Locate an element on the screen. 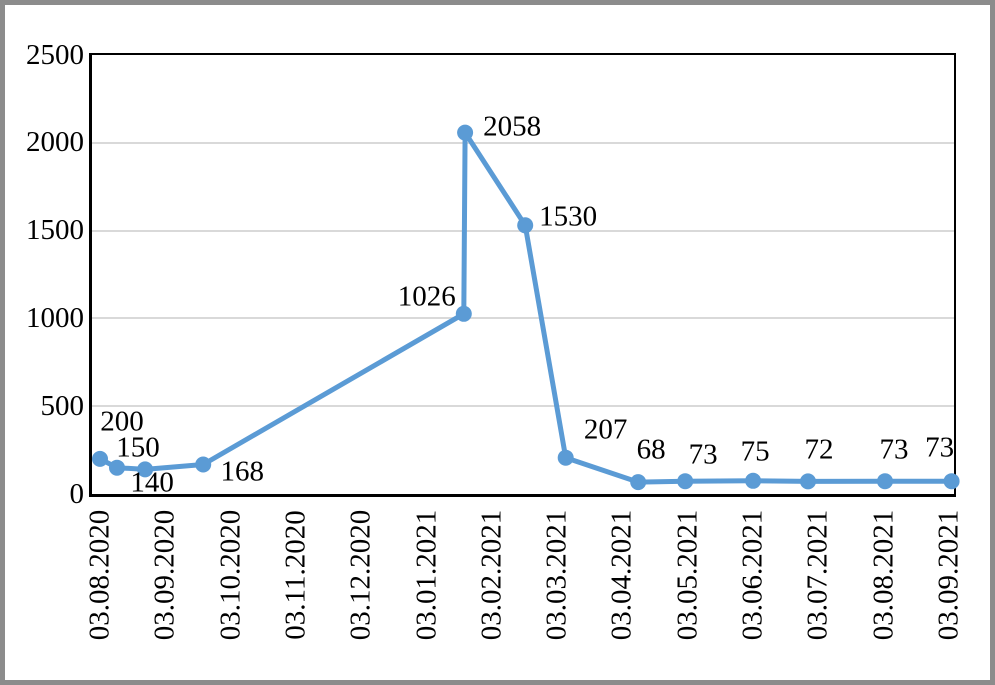  data-point-label: 2058 is located at coordinates (512, 126).